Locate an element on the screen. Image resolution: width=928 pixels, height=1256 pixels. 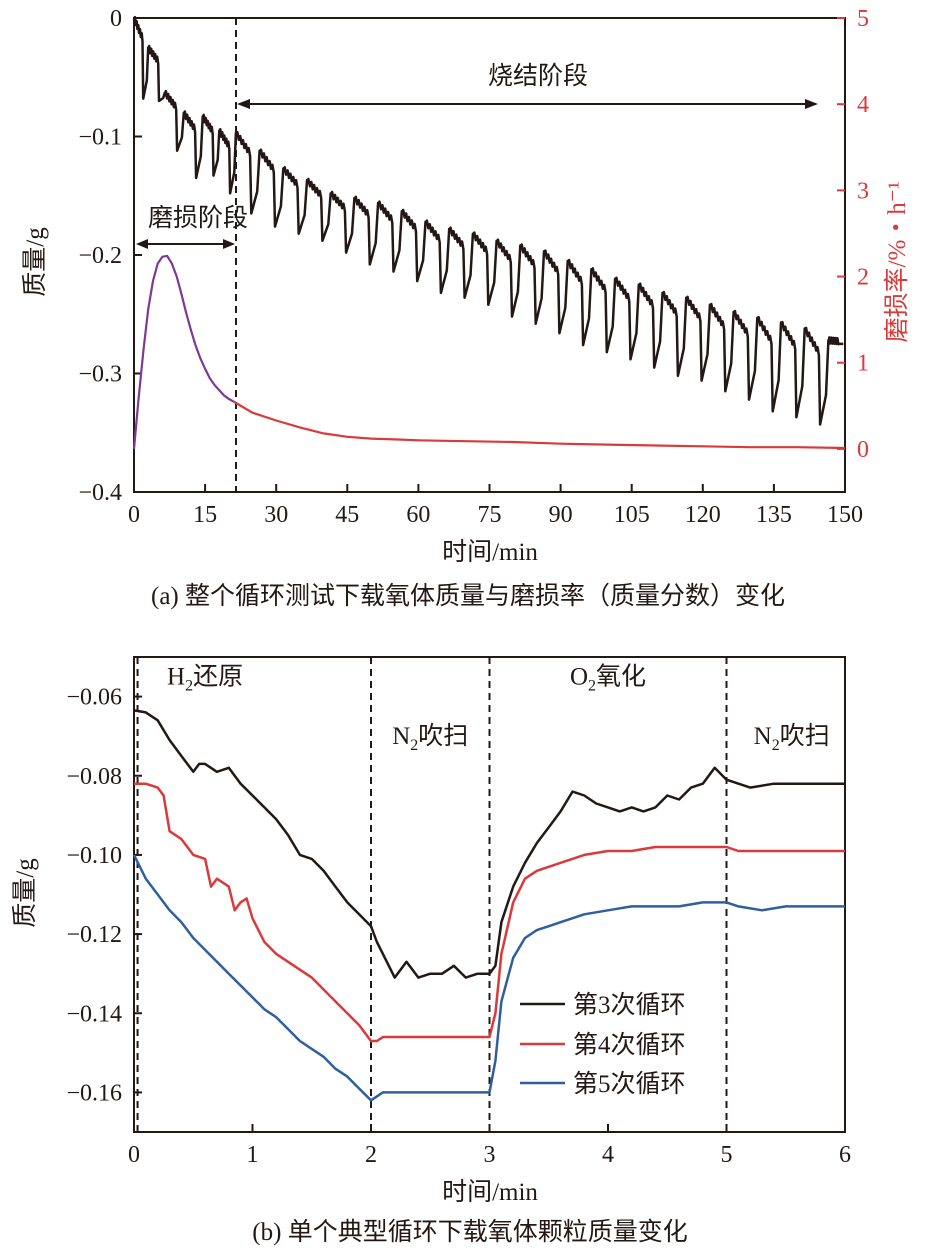
a-y-axis-label: 质量/g is located at coordinates (35, 262).